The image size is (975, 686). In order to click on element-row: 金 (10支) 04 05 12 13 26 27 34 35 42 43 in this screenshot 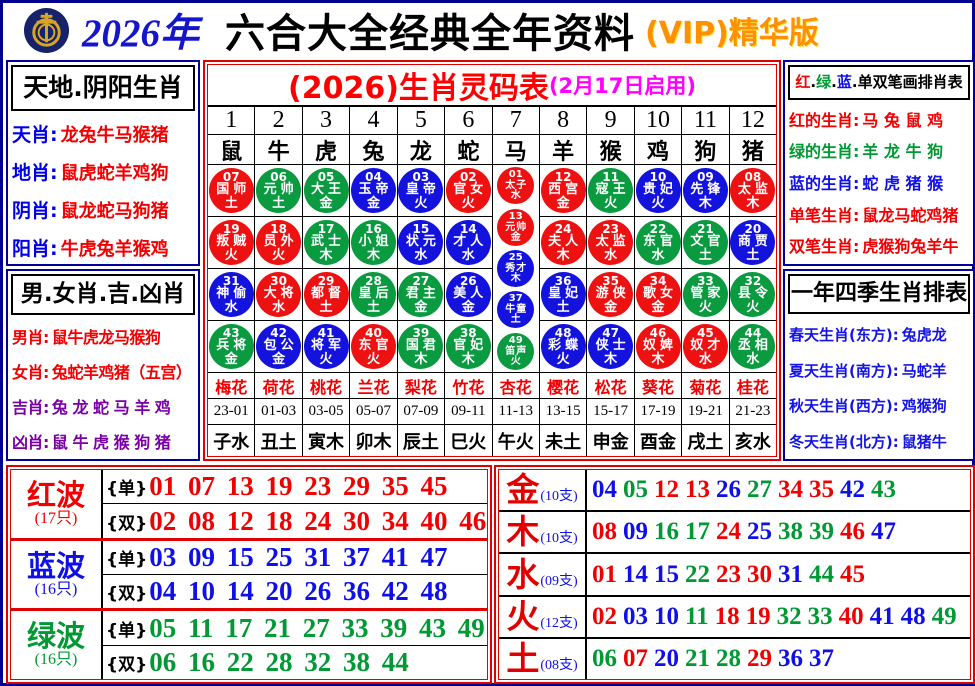, I will do `click(734, 490)`.